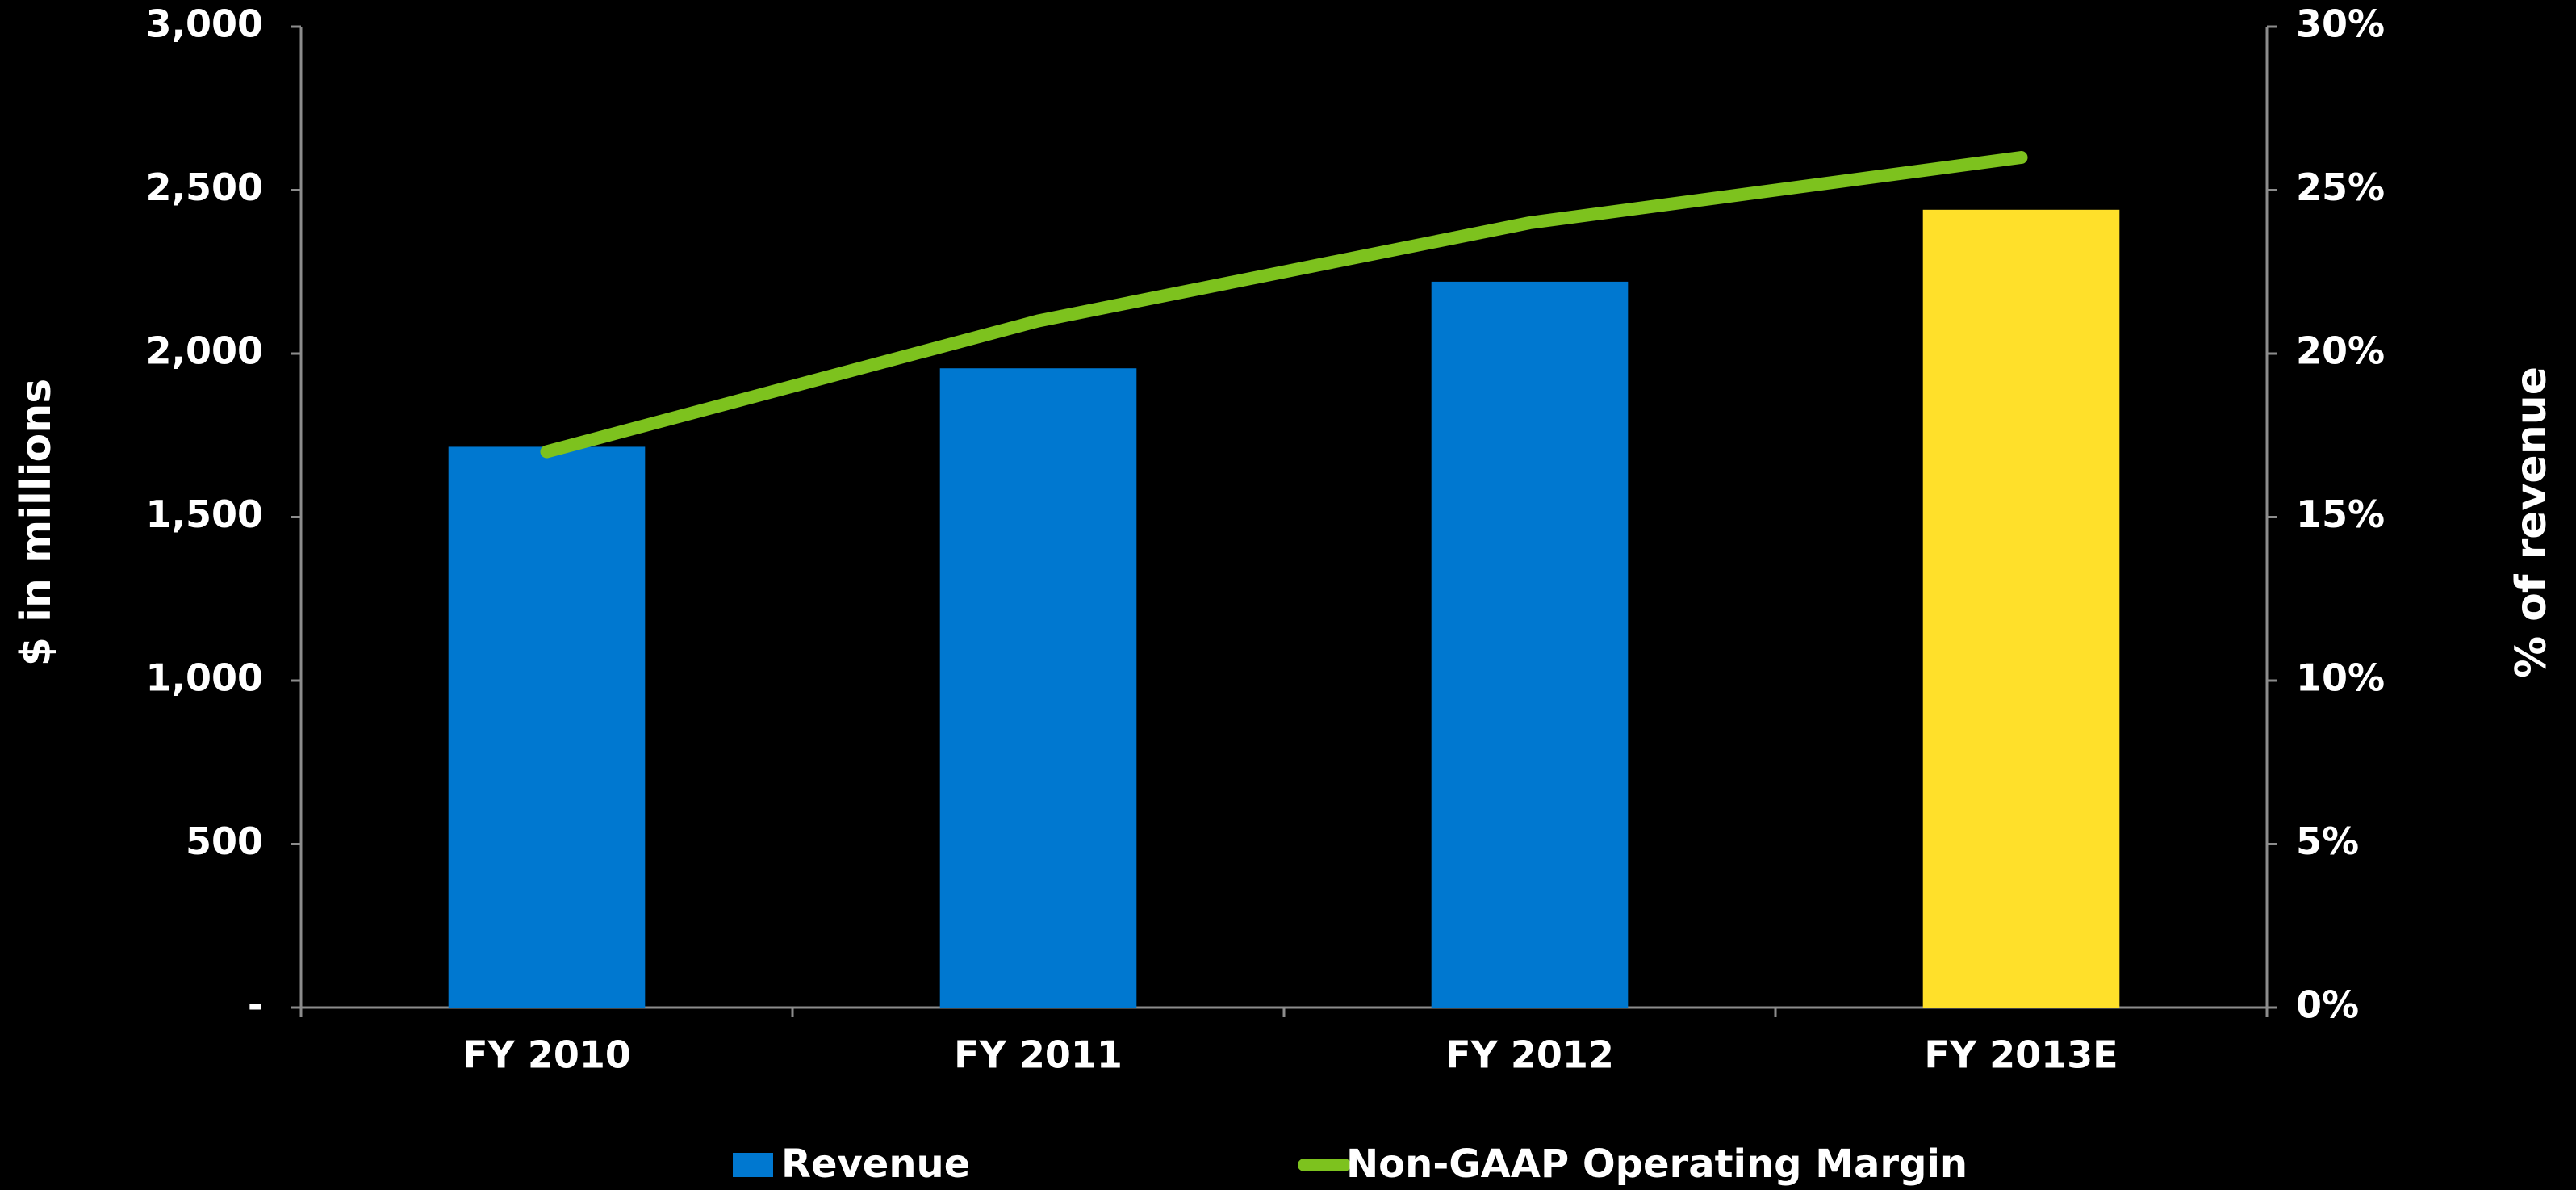 The width and height of the screenshot is (2576, 1190). I want to click on y-tick-label: 1,000, so click(204, 678).